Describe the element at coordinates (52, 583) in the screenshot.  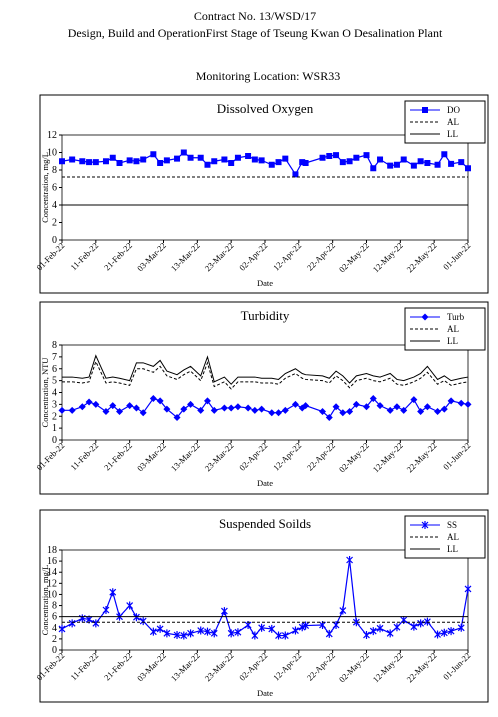
I see `y-tick-label: 12` at that location.